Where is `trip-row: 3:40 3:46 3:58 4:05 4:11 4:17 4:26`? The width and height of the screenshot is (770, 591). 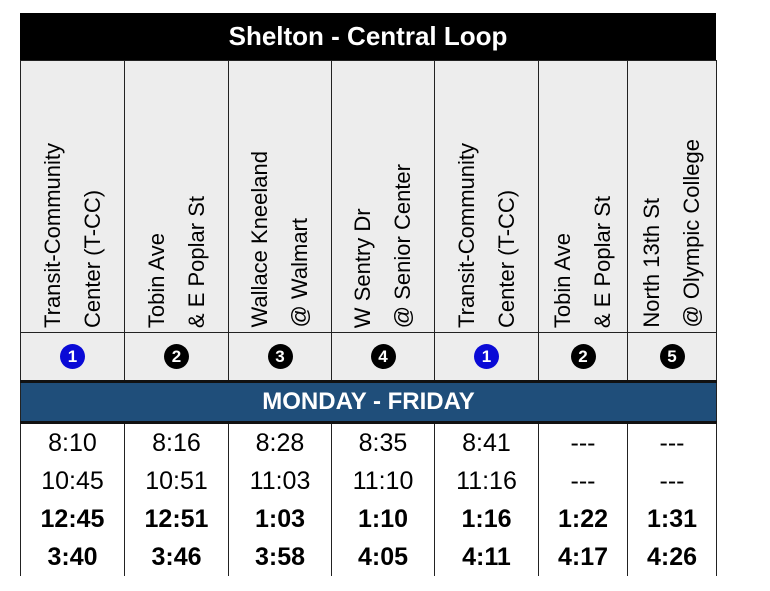
trip-row: 3:40 3:46 3:58 4:05 4:11 4:17 4:26 is located at coordinates (368, 557).